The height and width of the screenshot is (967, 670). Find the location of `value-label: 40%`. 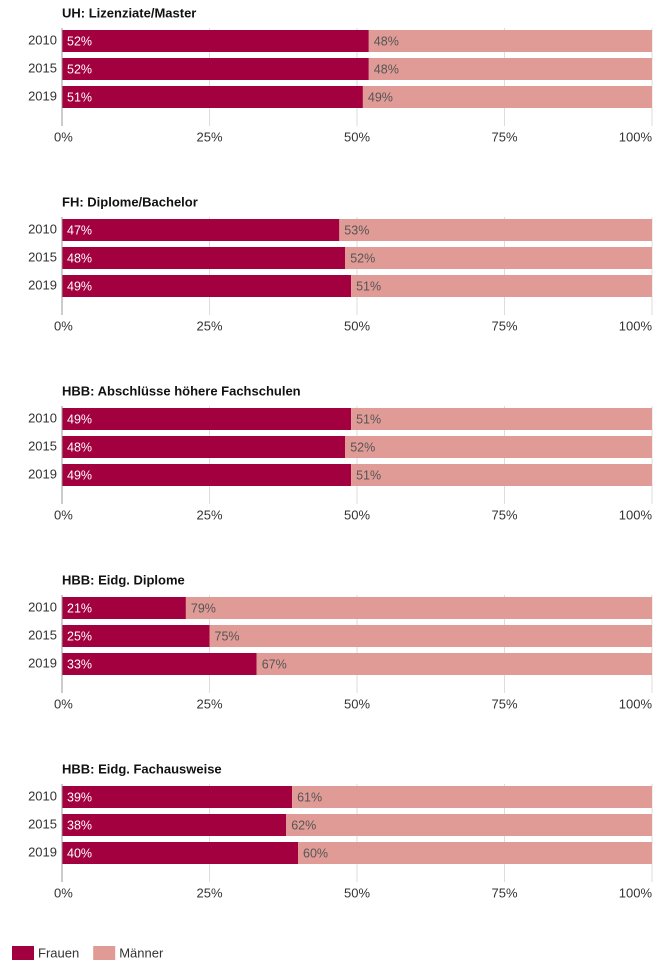

value-label: 40% is located at coordinates (79, 853).